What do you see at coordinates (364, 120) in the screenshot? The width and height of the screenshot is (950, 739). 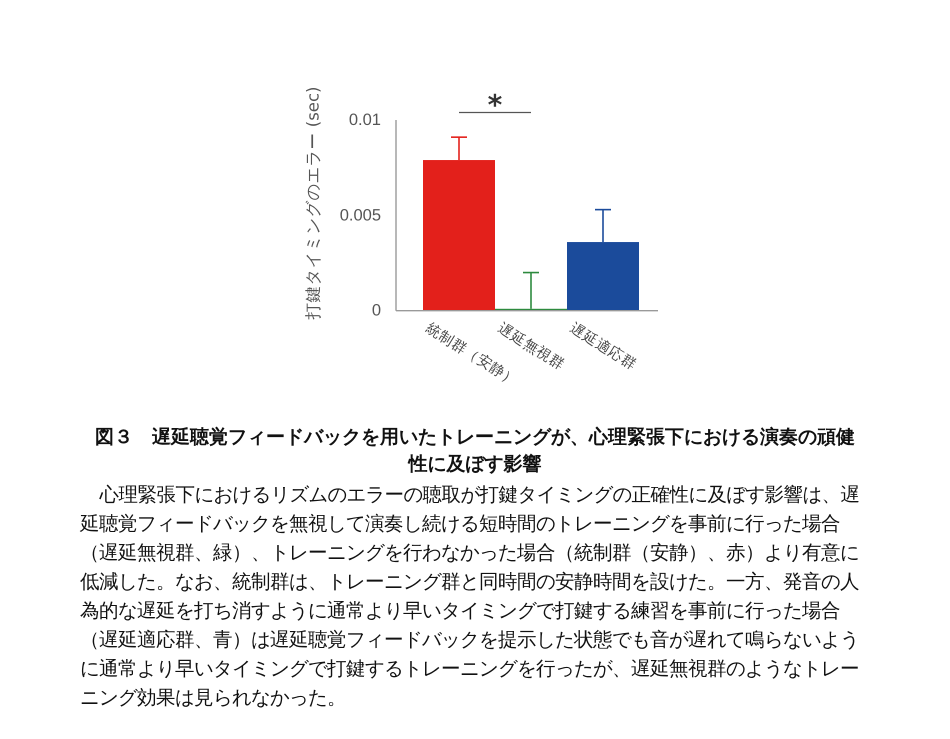 I see `y-tick-label: 0.01` at bounding box center [364, 120].